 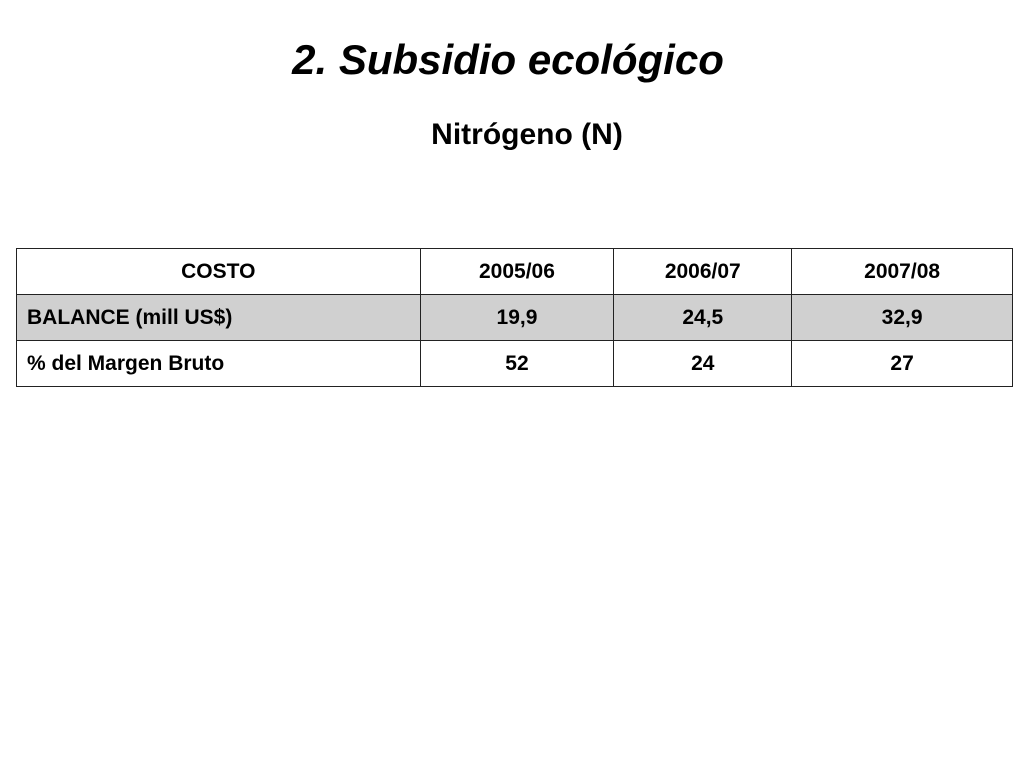 What do you see at coordinates (218, 363) in the screenshot?
I see `row-label: % del Margen Bruto` at bounding box center [218, 363].